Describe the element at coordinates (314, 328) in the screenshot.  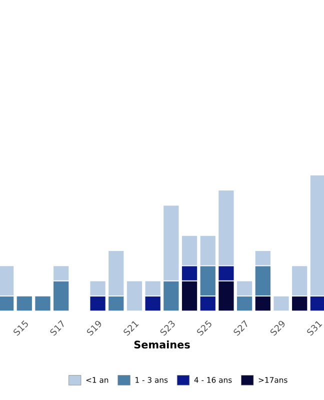
I see `x-tick-label: S31` at that location.